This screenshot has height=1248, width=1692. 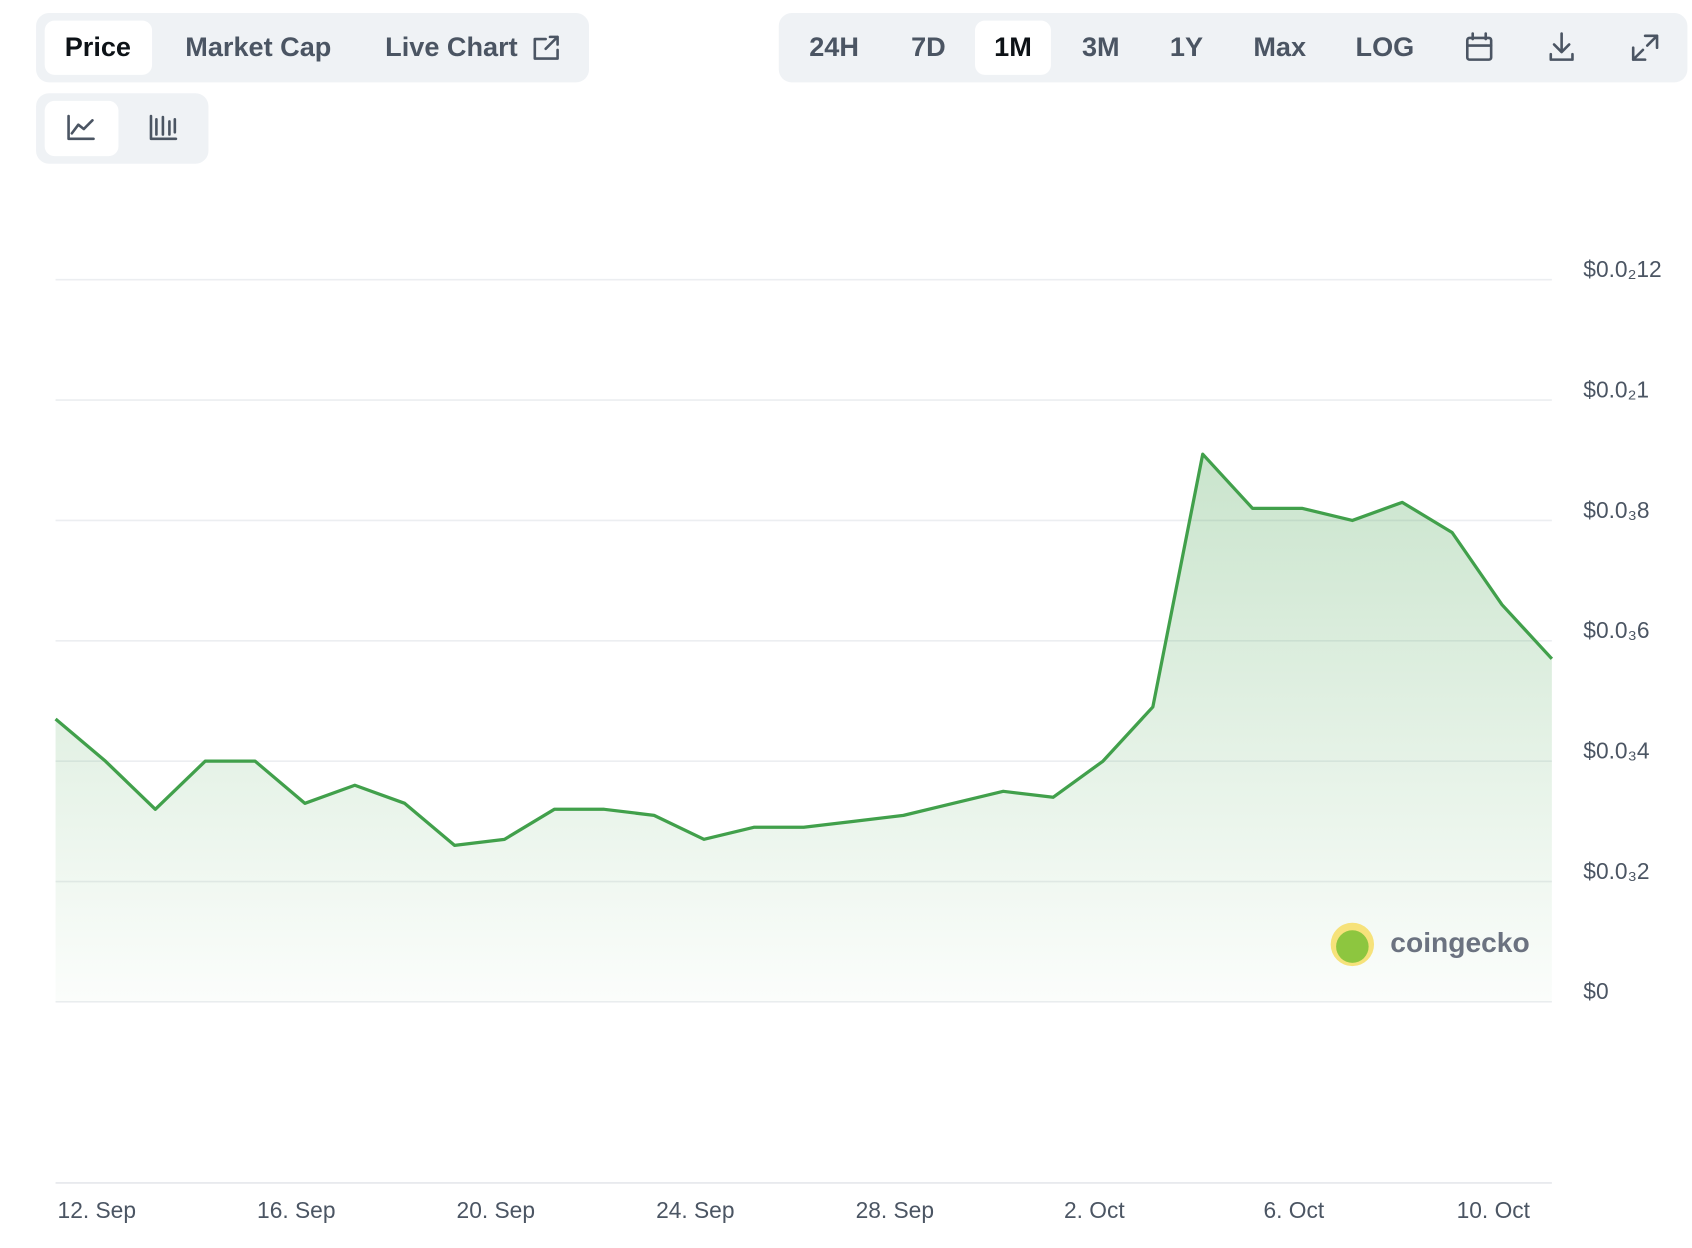 What do you see at coordinates (1595, 991) in the screenshot?
I see `y-tick-label: $0` at bounding box center [1595, 991].